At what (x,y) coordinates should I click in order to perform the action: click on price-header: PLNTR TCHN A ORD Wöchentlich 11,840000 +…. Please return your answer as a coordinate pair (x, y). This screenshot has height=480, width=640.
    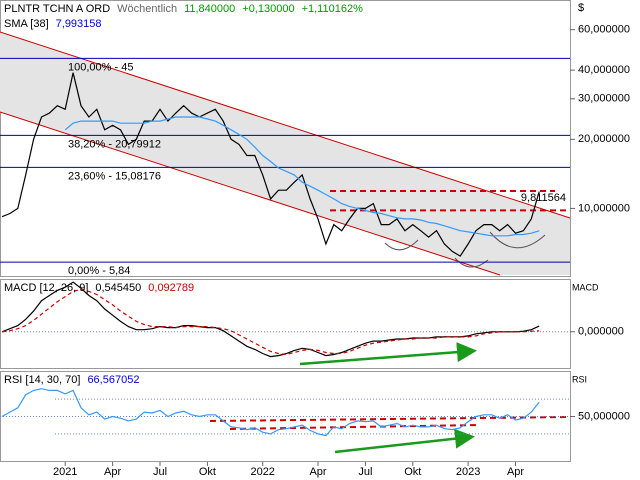
    Looking at the image, I should click on (183, 9).